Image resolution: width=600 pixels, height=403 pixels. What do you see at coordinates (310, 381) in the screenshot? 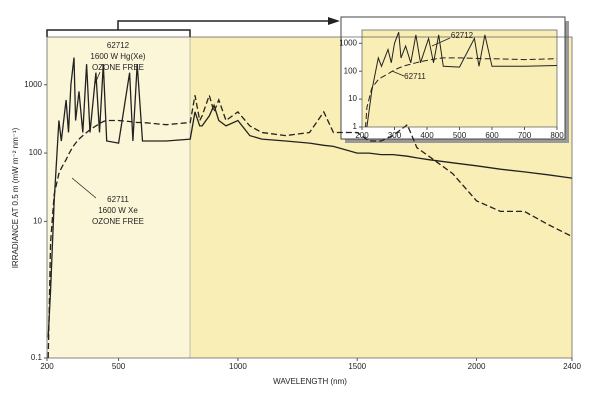
I see `x-axis-label: WAVELENGTH (nm)` at bounding box center [310, 381].